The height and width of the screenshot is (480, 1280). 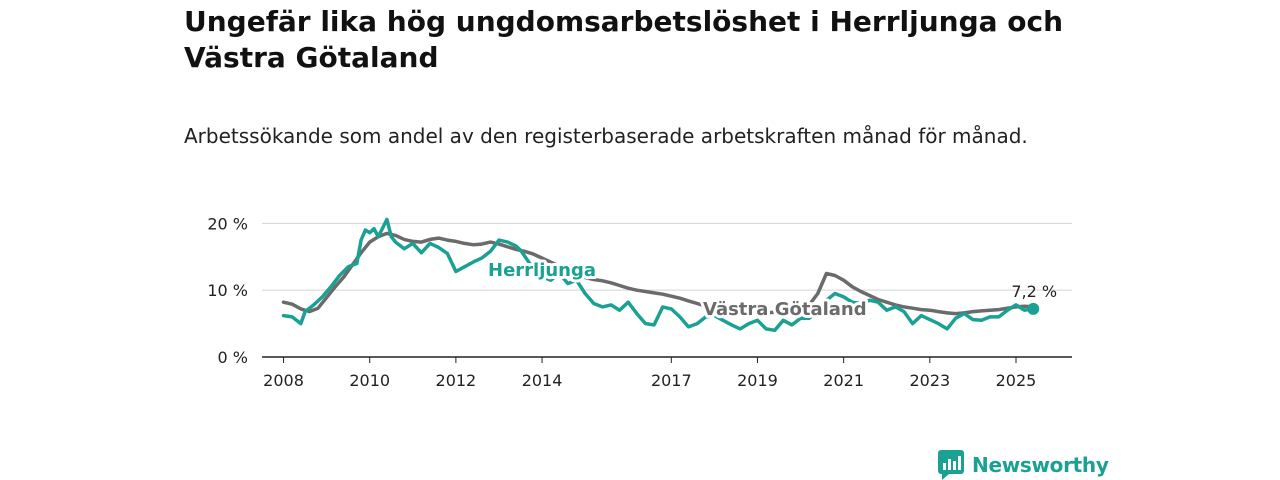 I want to click on y-tick-label: 0 %, so click(x=233, y=357).